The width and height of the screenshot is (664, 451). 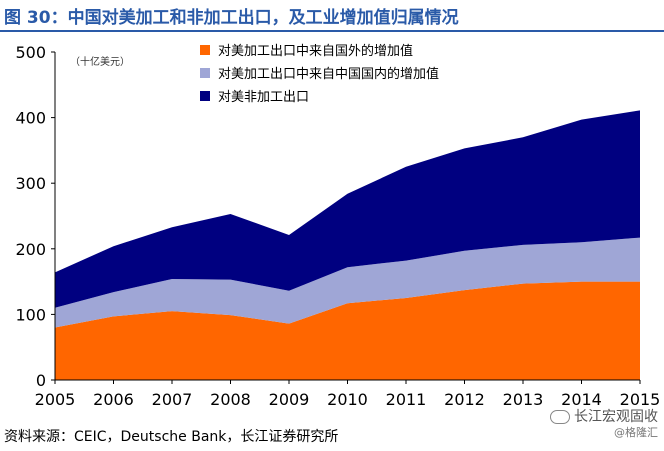 What do you see at coordinates (30, 249) in the screenshot?
I see `y-tick-label: 200` at bounding box center [30, 249].